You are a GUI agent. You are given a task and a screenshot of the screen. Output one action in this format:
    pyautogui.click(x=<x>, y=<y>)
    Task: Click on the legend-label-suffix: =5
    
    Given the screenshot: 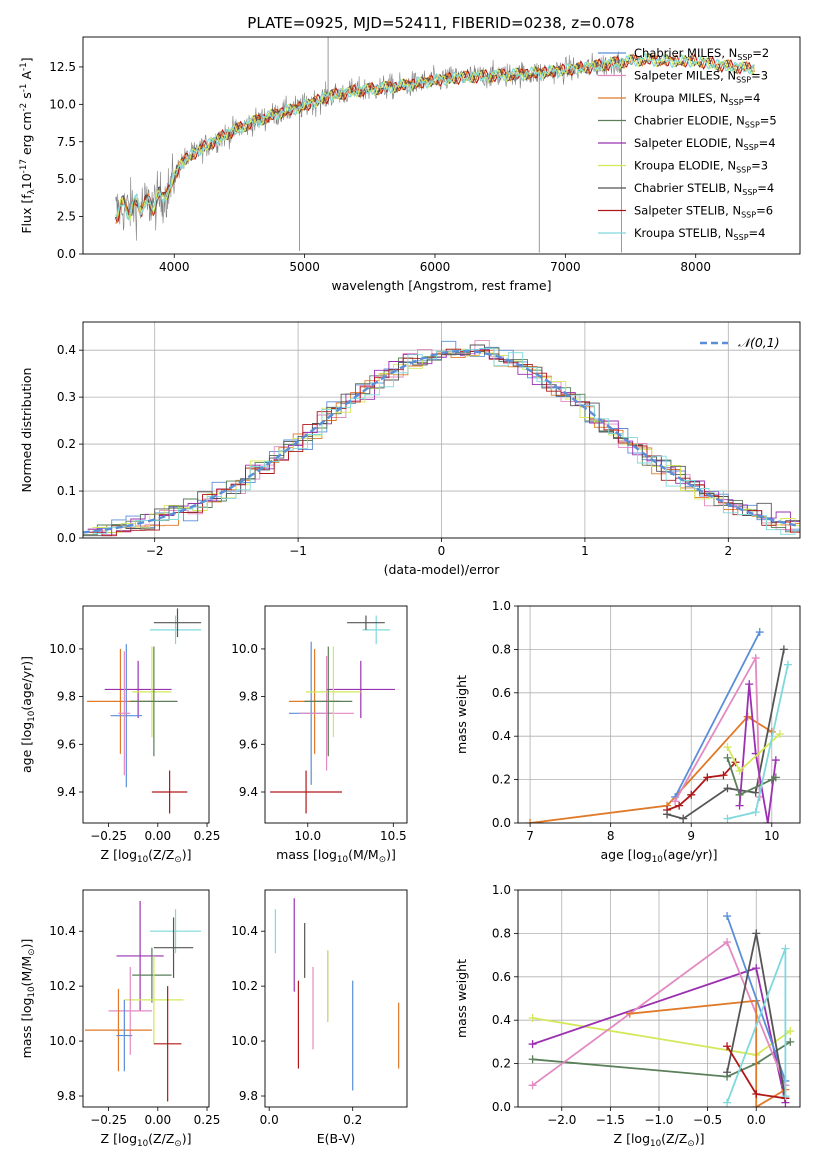 What is the action you would take?
    pyautogui.click(x=768, y=121)
    